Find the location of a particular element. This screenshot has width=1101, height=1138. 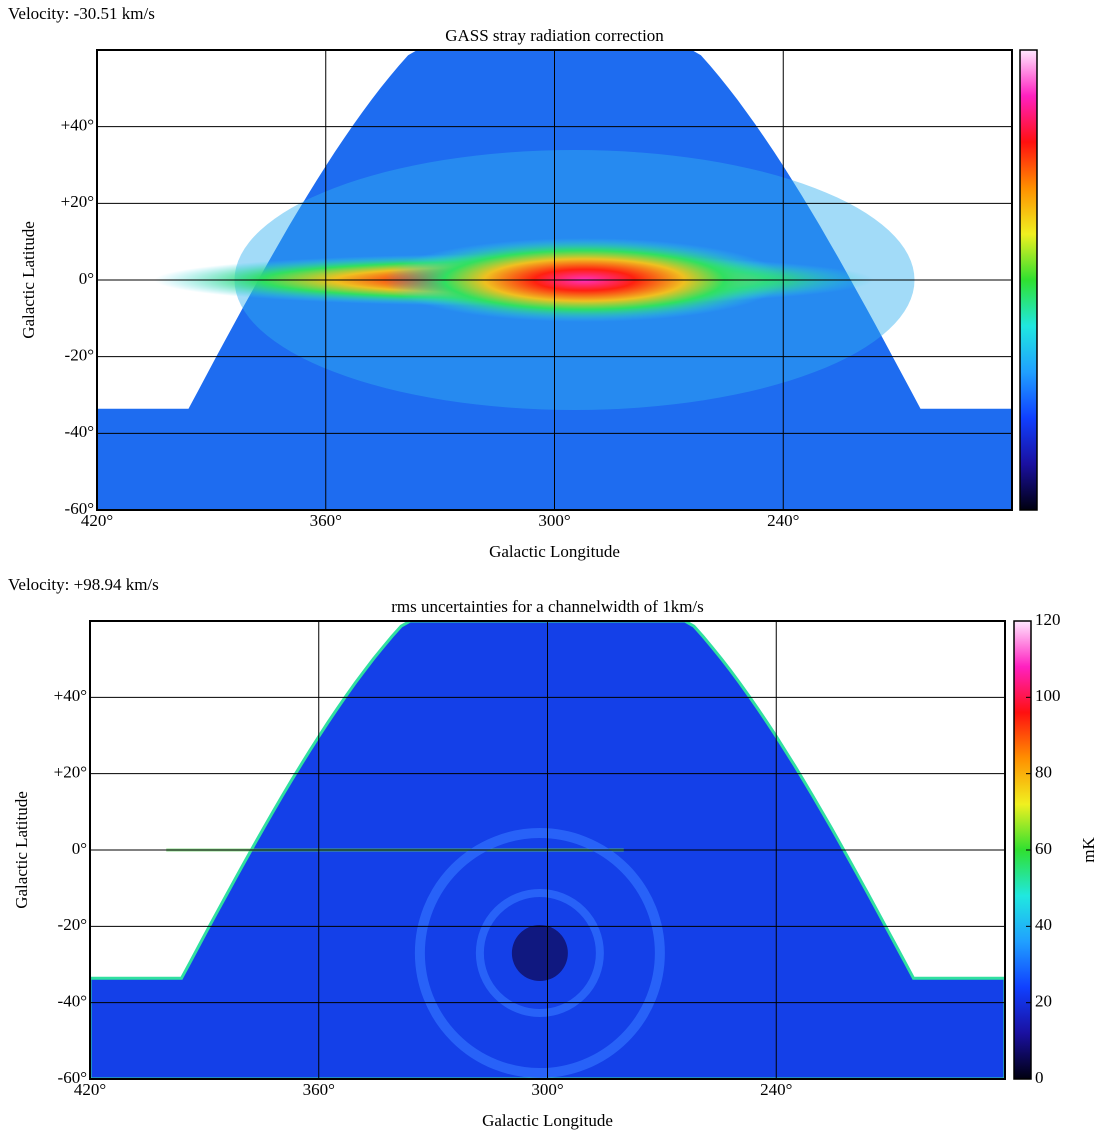

colorbar-tick-label: 60 is located at coordinates (1043, 848).